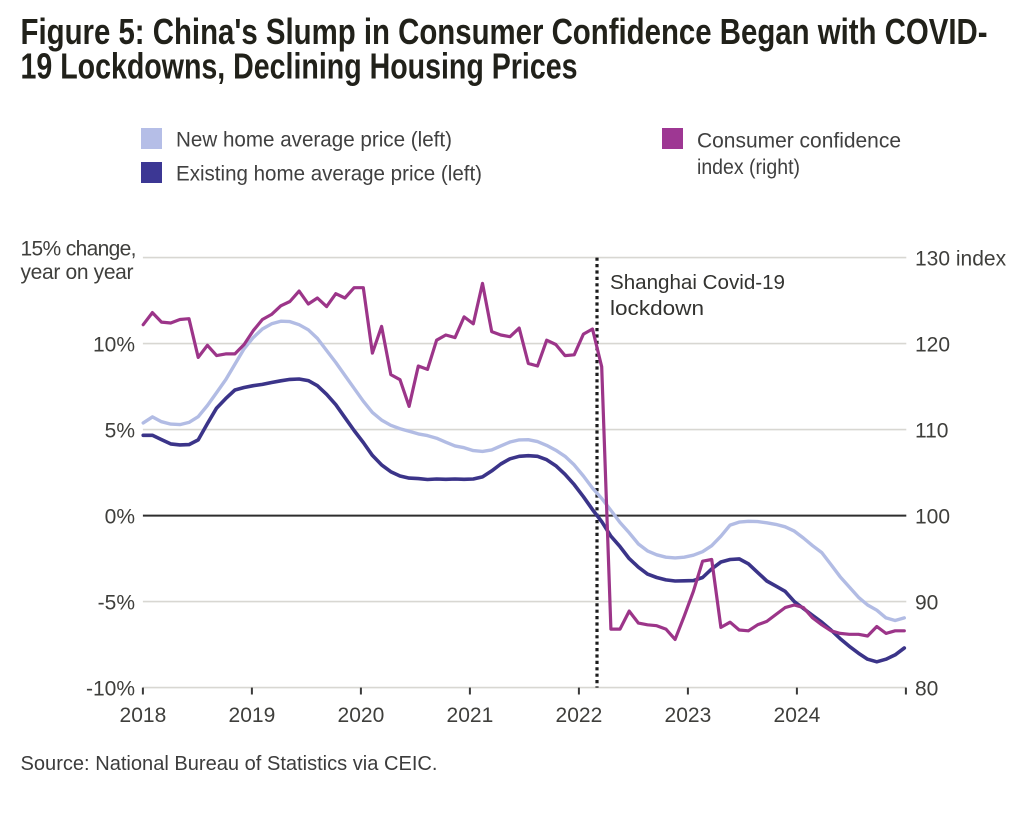  Describe the element at coordinates (926, 602) in the screenshot. I see `svg-text: 90` at that location.